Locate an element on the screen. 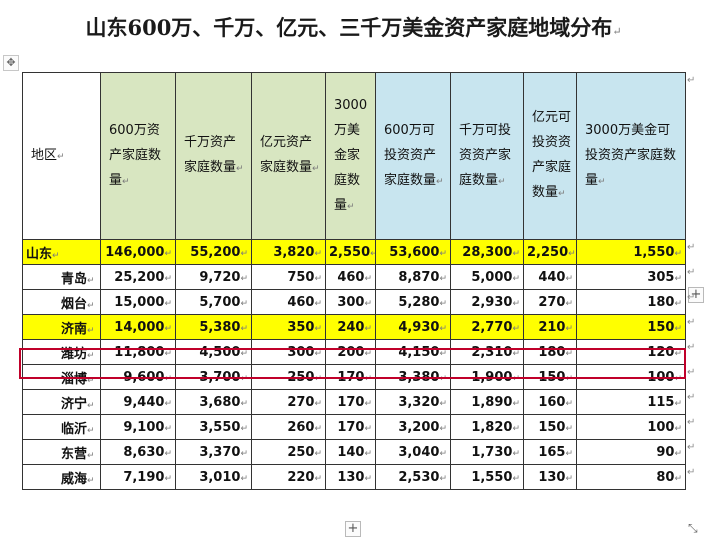 Image resolution: width=707 pixels, height=538 pixels. value-cell: 9,720↵ is located at coordinates (213, 277).